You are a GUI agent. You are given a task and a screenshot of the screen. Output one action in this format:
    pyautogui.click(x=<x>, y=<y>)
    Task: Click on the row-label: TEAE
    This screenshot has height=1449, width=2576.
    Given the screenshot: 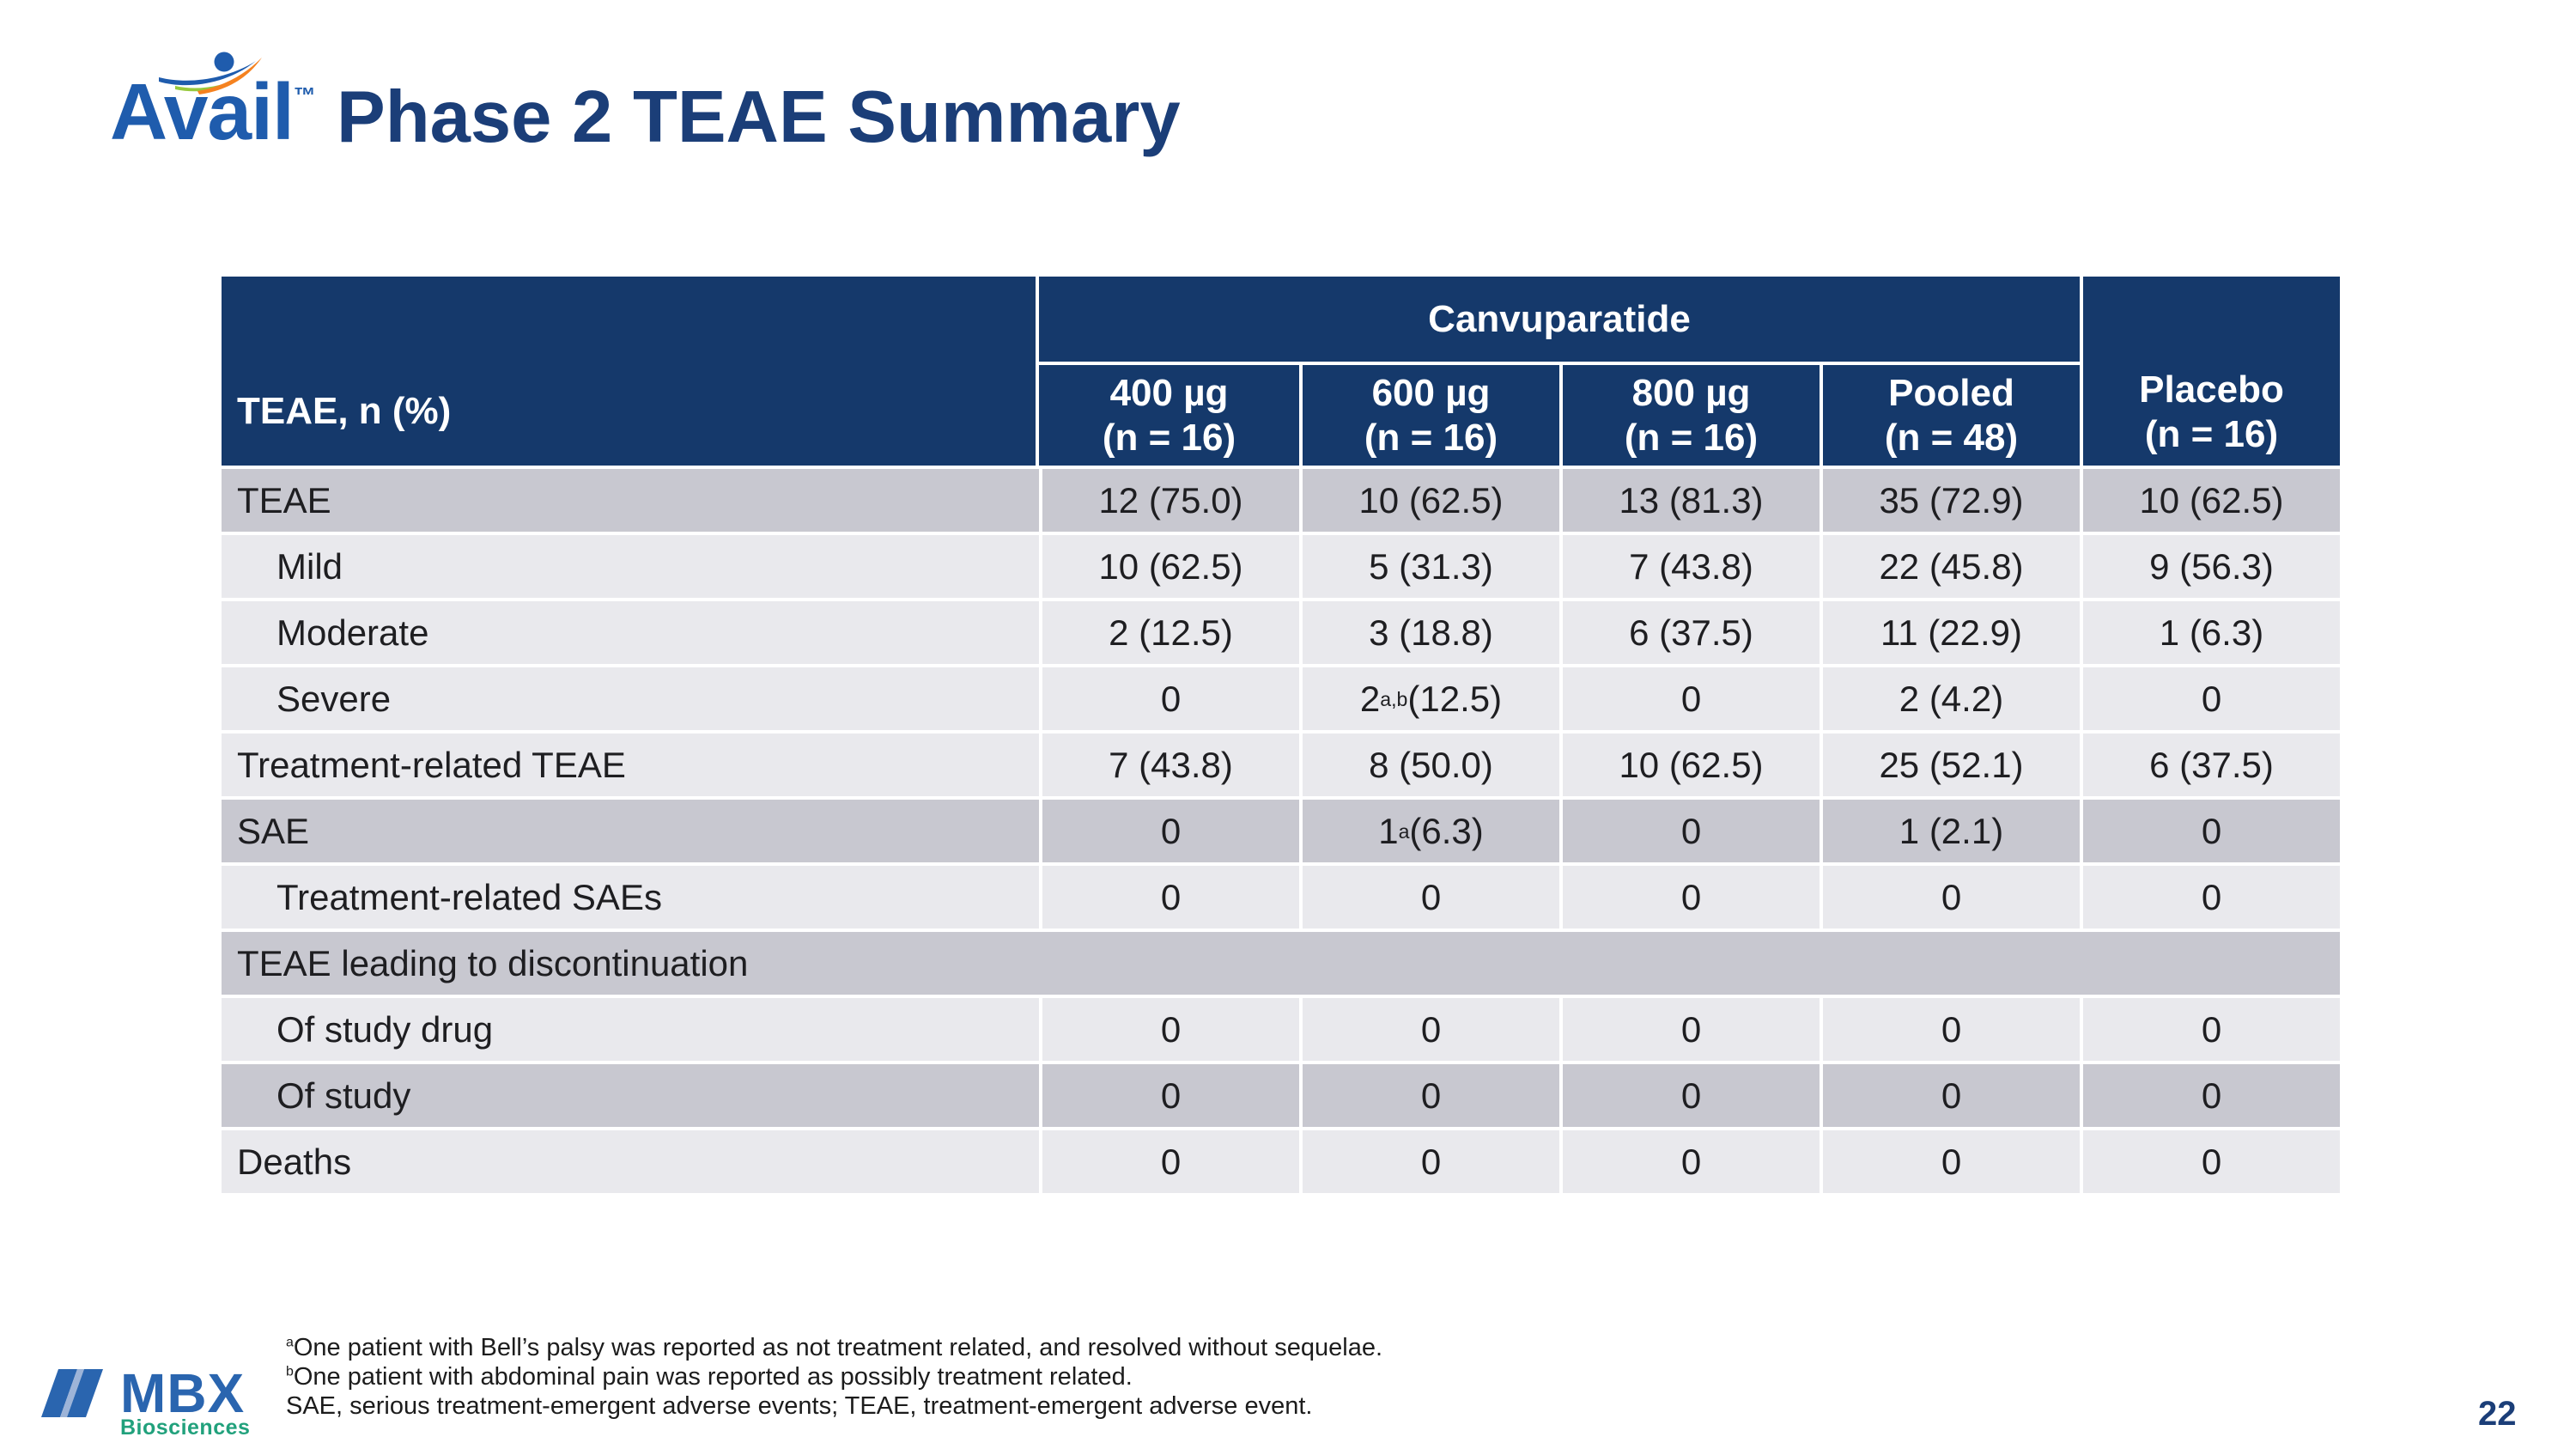 What is the action you would take?
    pyautogui.click(x=630, y=500)
    